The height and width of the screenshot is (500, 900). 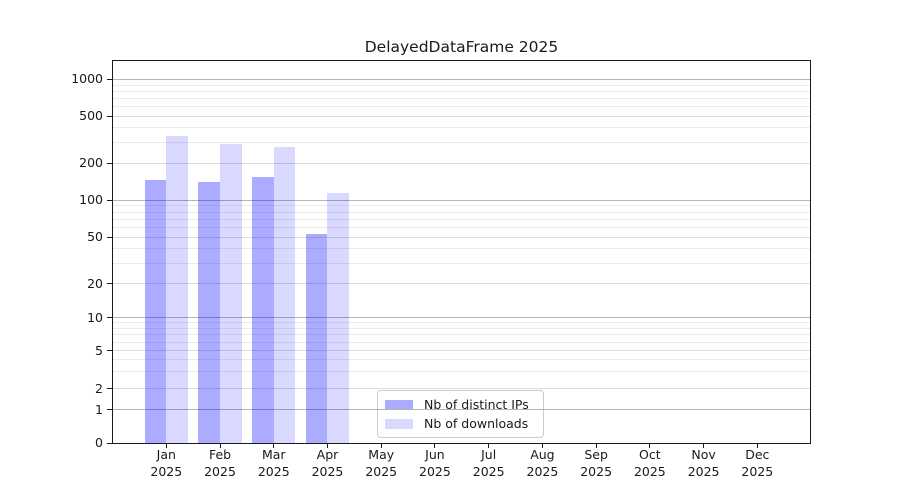 I want to click on x-tick-label: Nov 2025, so click(x=704, y=463).